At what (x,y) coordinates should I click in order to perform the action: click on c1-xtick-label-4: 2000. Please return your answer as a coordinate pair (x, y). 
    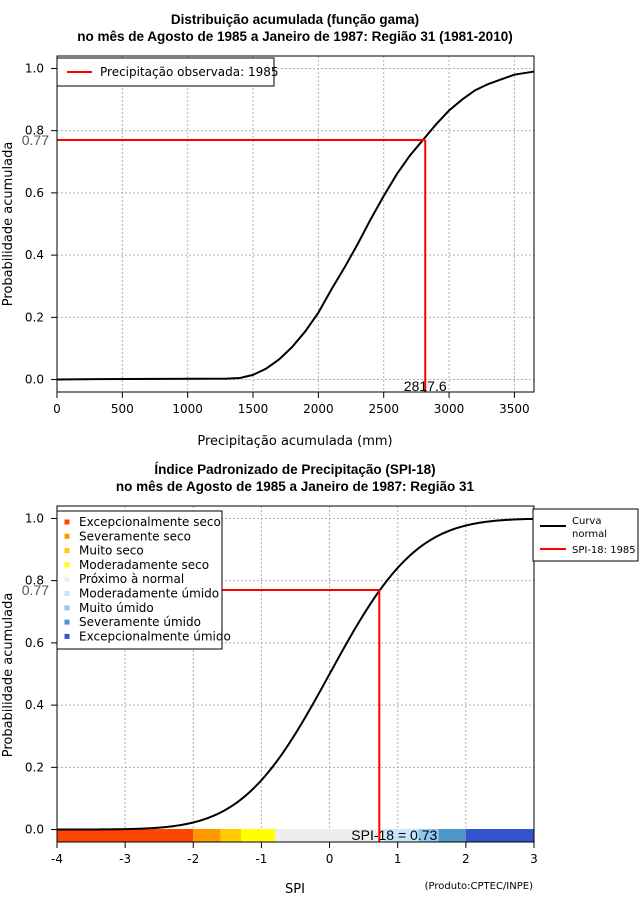
    Looking at the image, I should click on (318, 409).